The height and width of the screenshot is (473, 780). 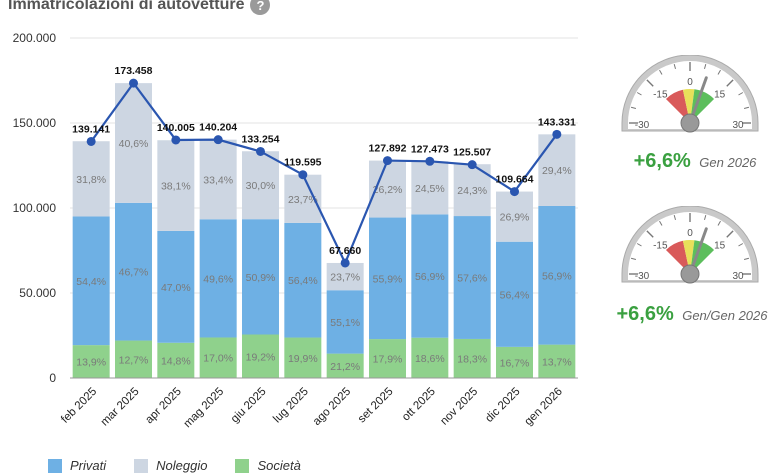 What do you see at coordinates (204, 408) in the screenshot?
I see `x-tick-label: mag 2025` at bounding box center [204, 408].